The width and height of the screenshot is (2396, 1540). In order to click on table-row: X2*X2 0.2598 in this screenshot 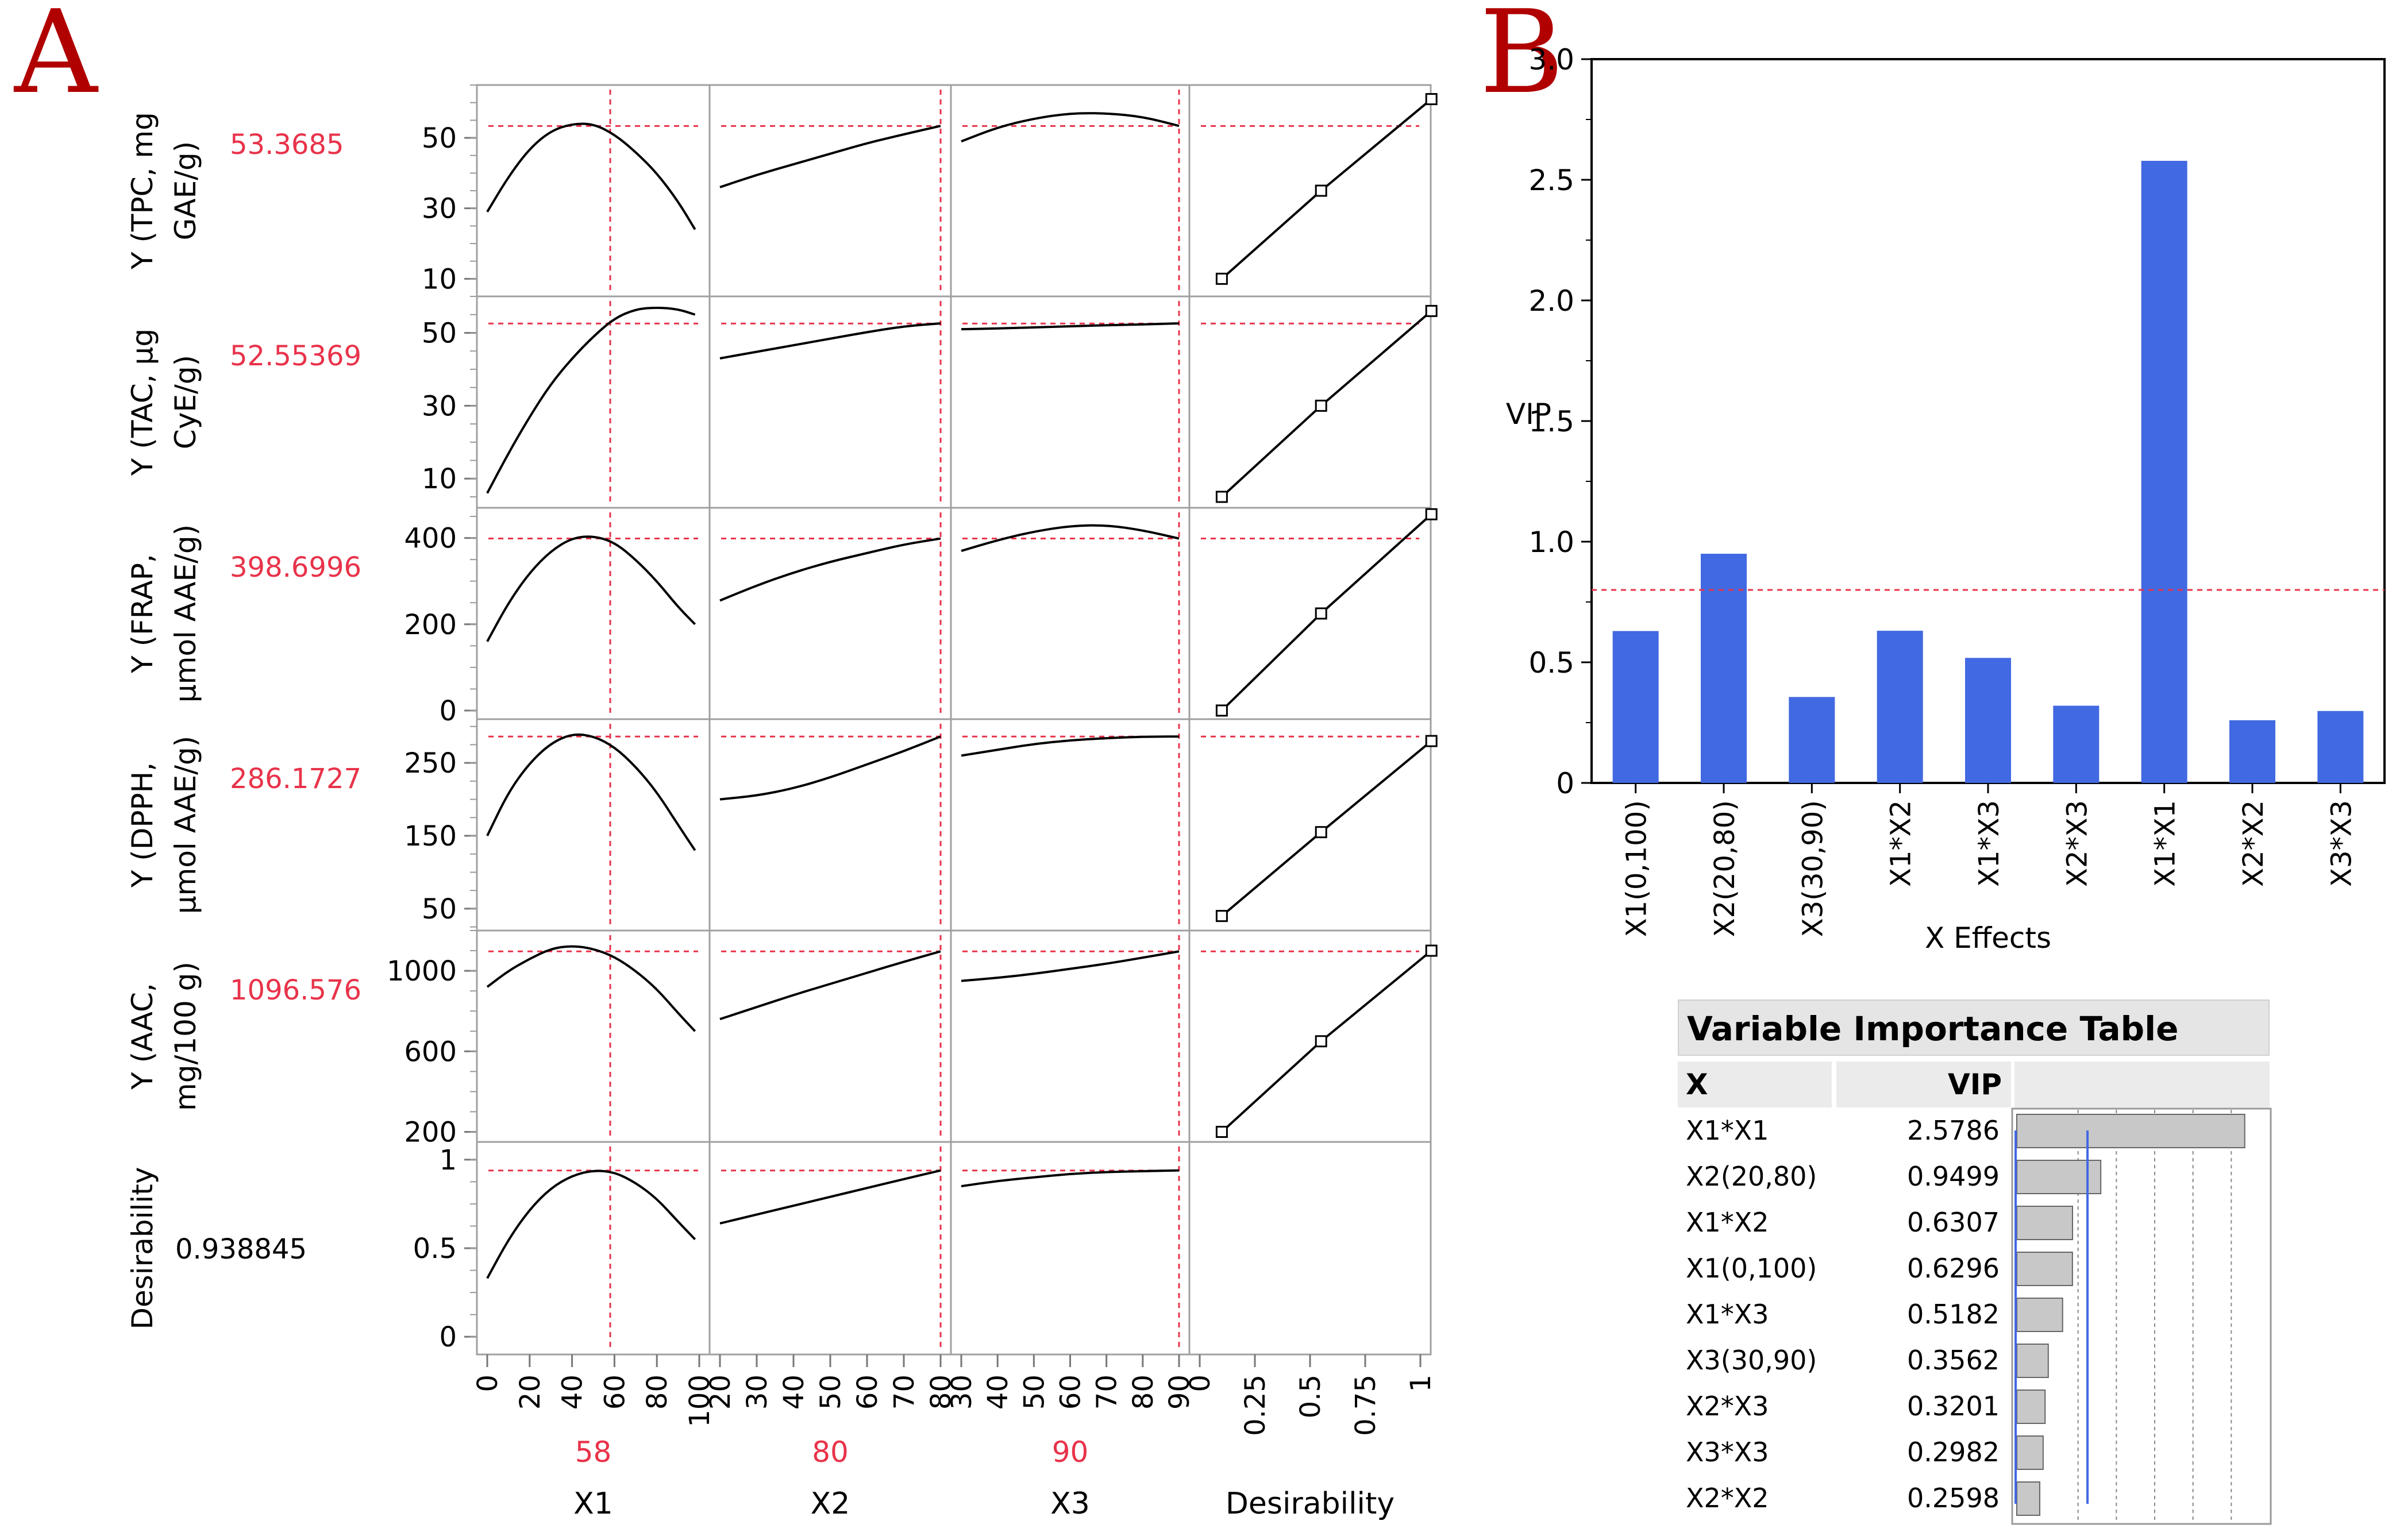, I will do `click(1844, 1498)`.